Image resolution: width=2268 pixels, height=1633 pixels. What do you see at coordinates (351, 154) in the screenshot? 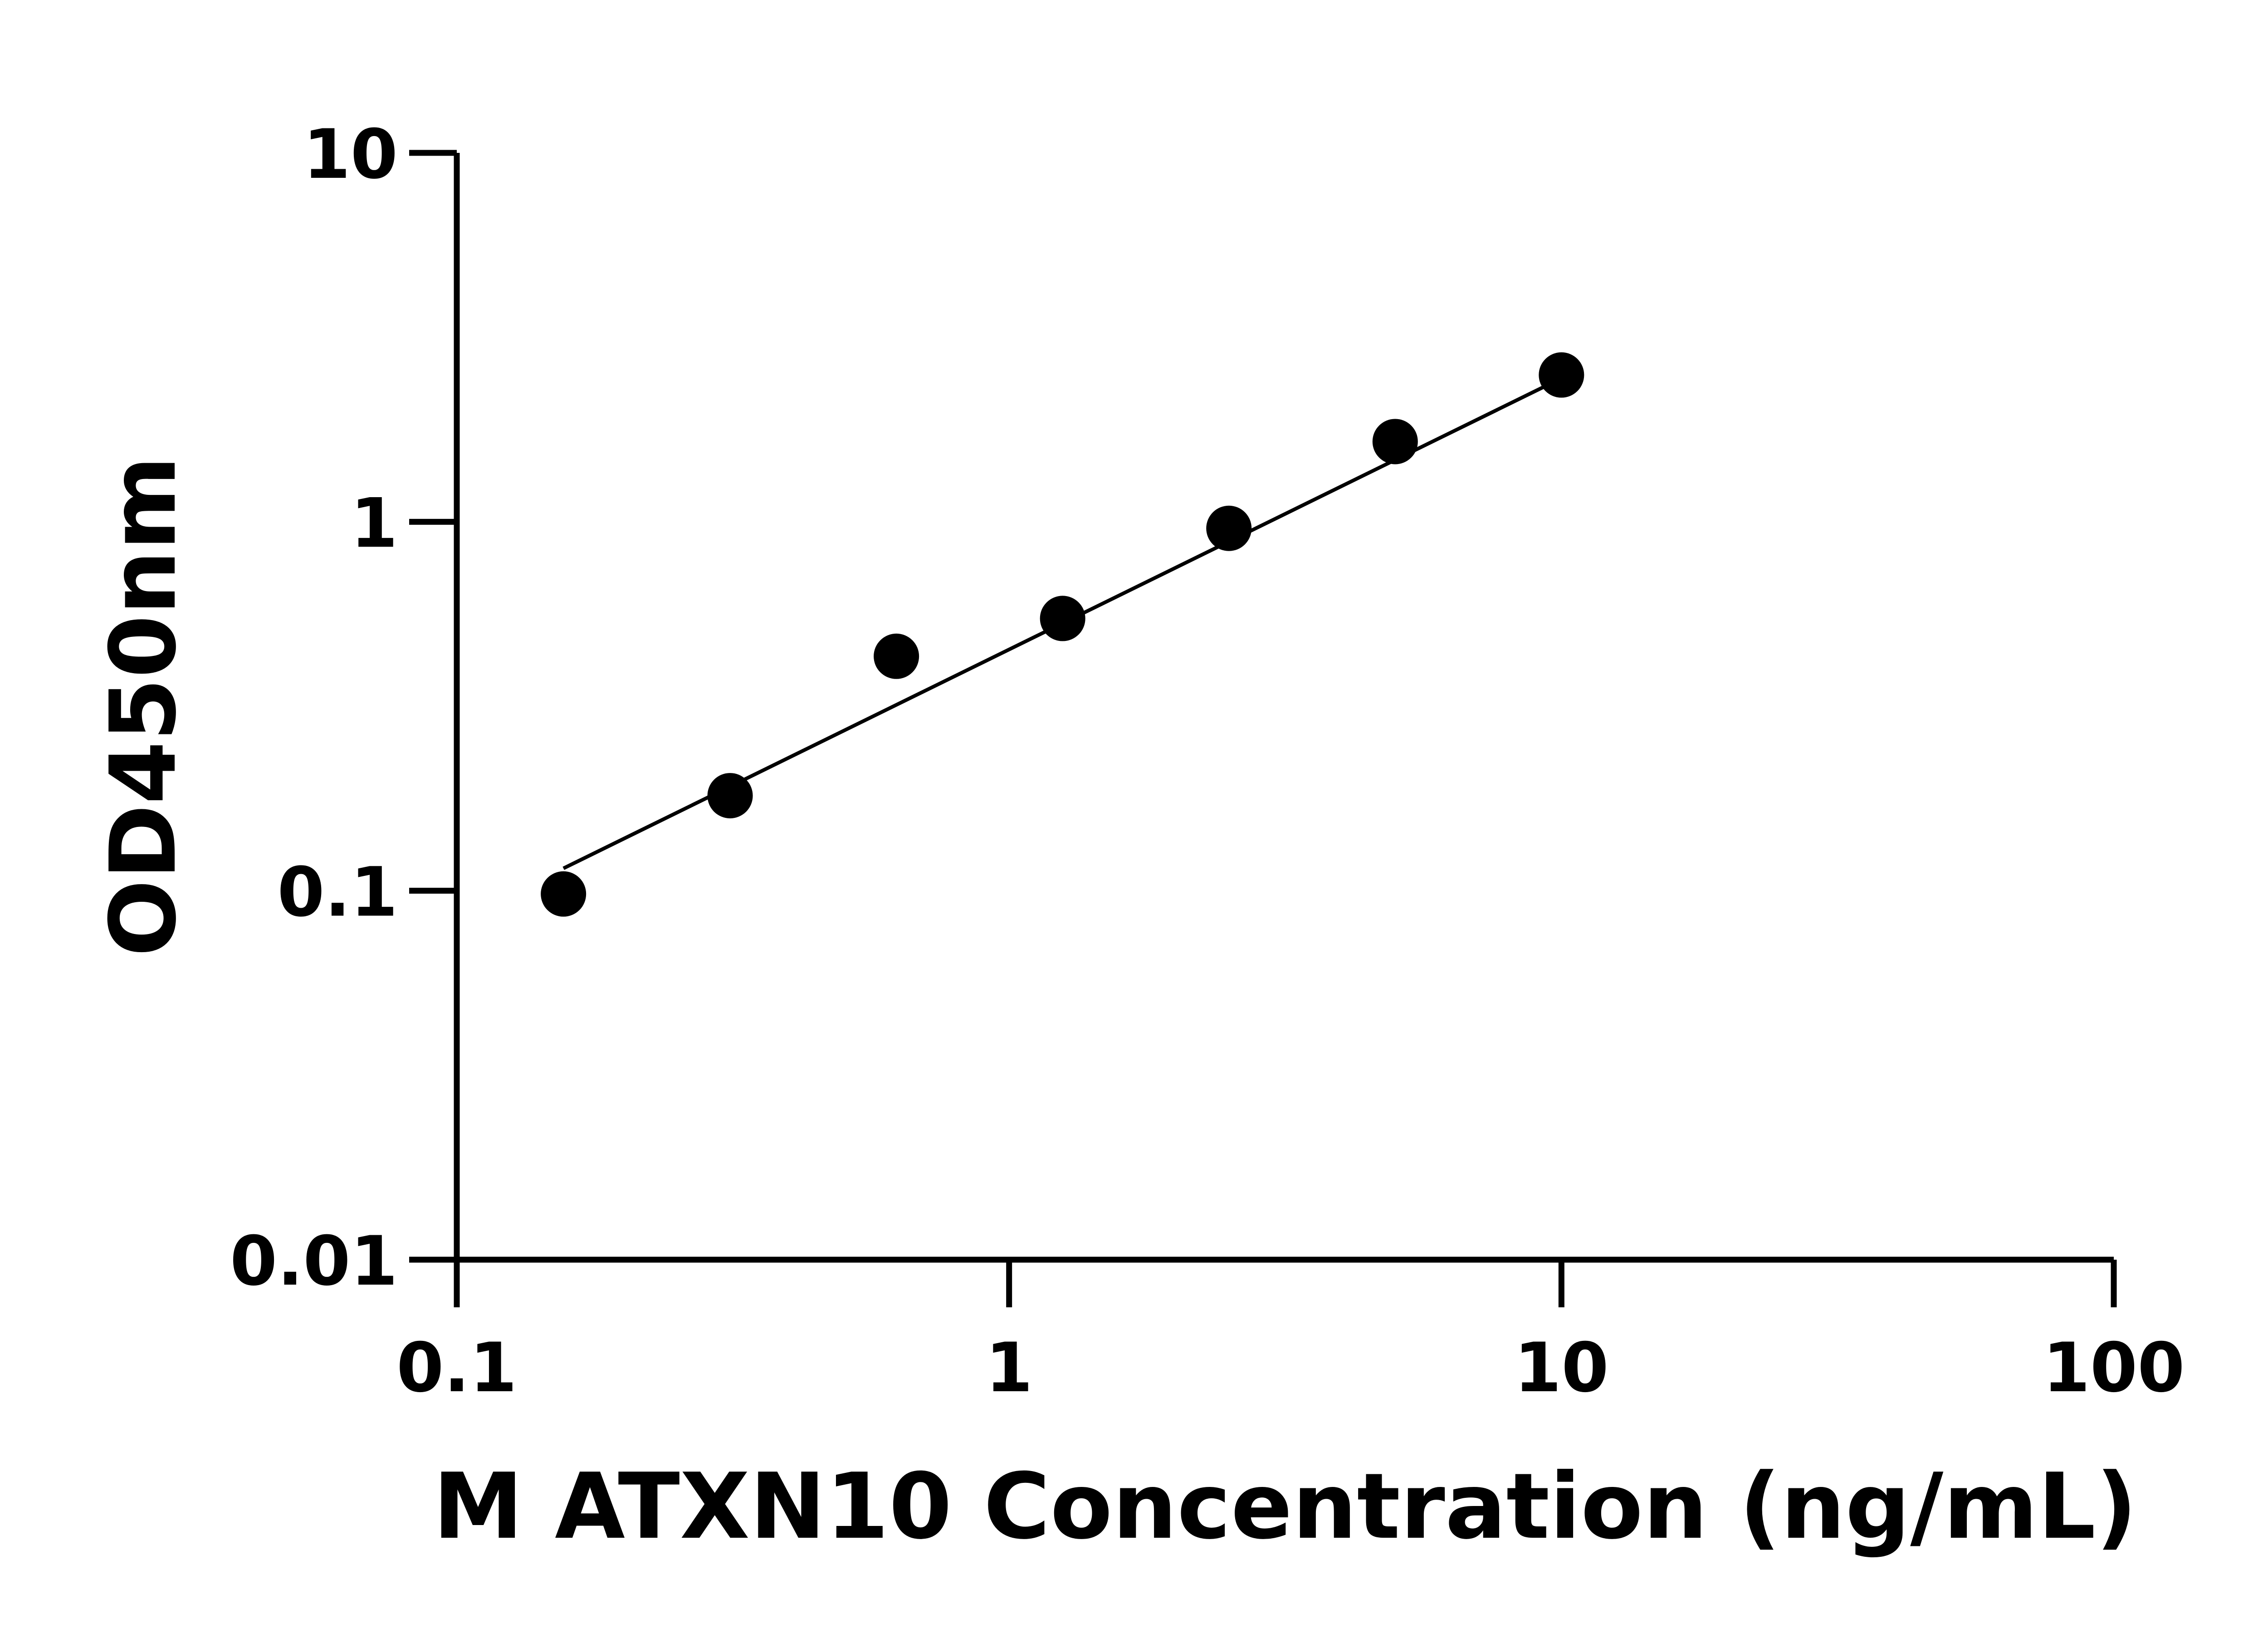
I see `y-tick-label: 10` at bounding box center [351, 154].